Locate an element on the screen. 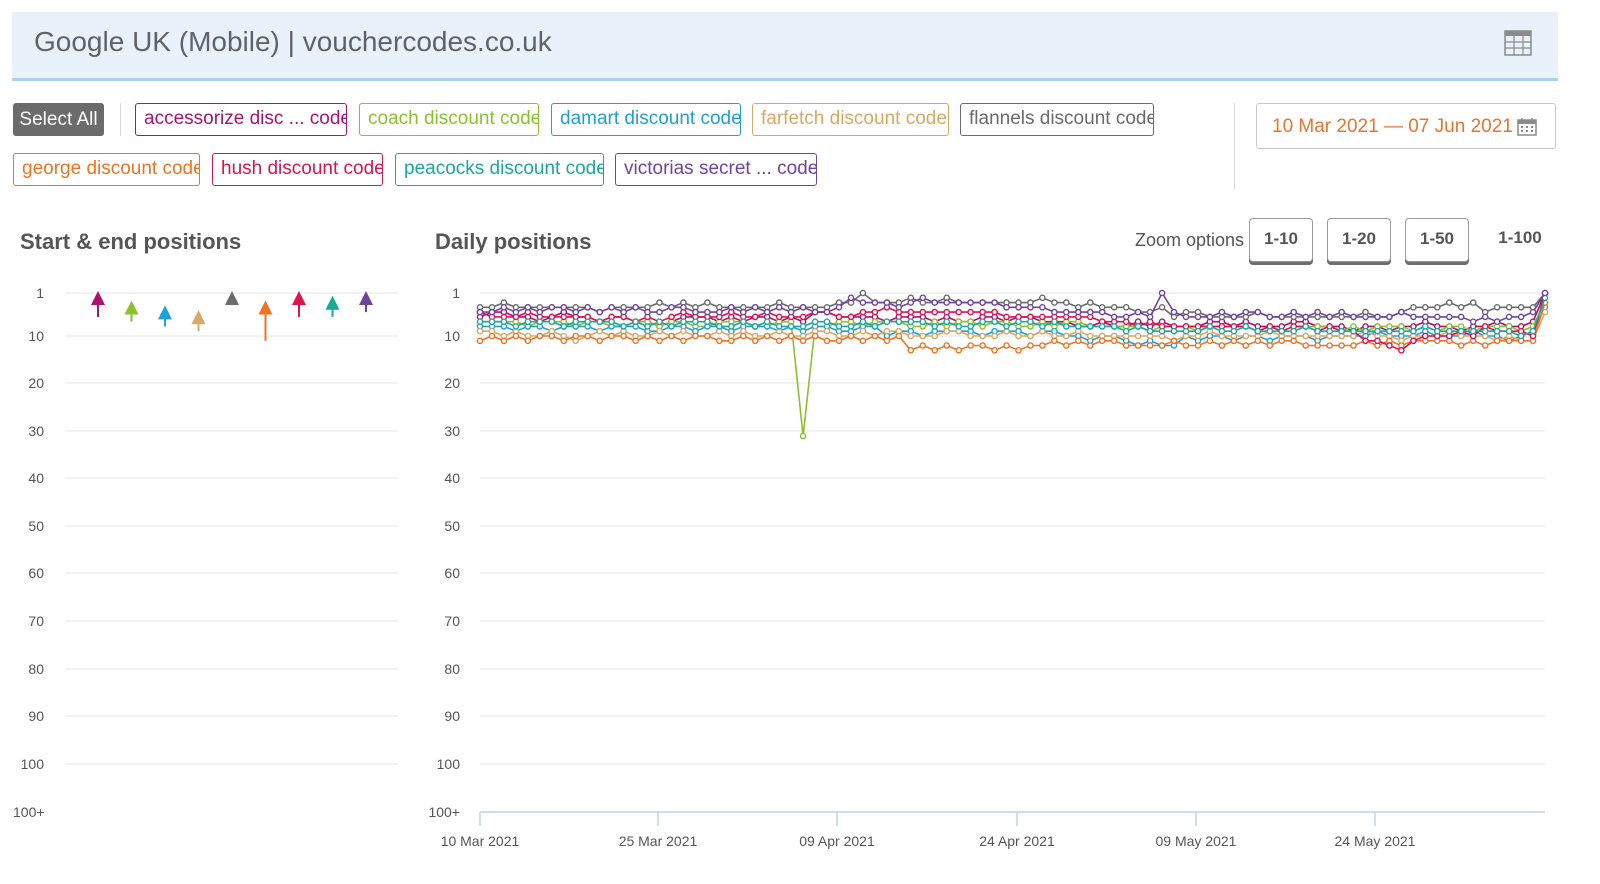 This screenshot has width=1600, height=884. zoom-1-100-button: 1-100 is located at coordinates (1520, 240).